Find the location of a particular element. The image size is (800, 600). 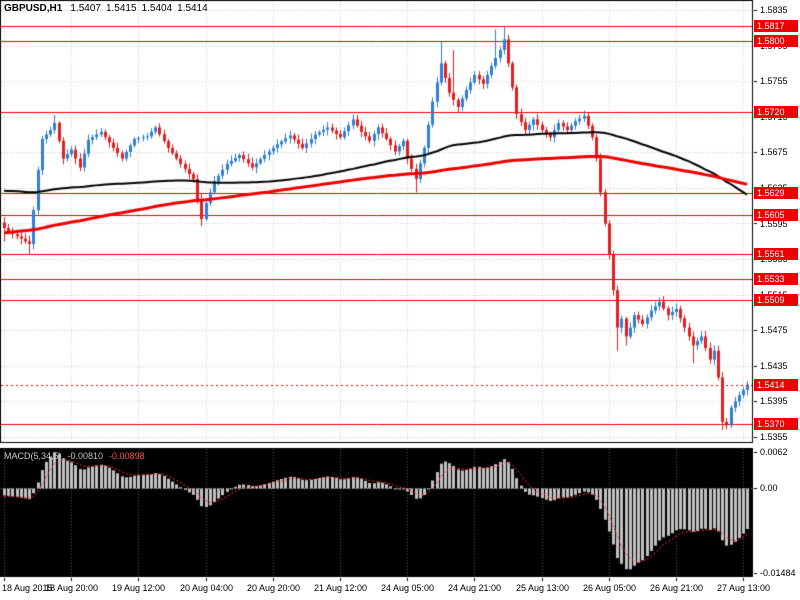

ohlc-high: 1.5415 is located at coordinates (121, 8).